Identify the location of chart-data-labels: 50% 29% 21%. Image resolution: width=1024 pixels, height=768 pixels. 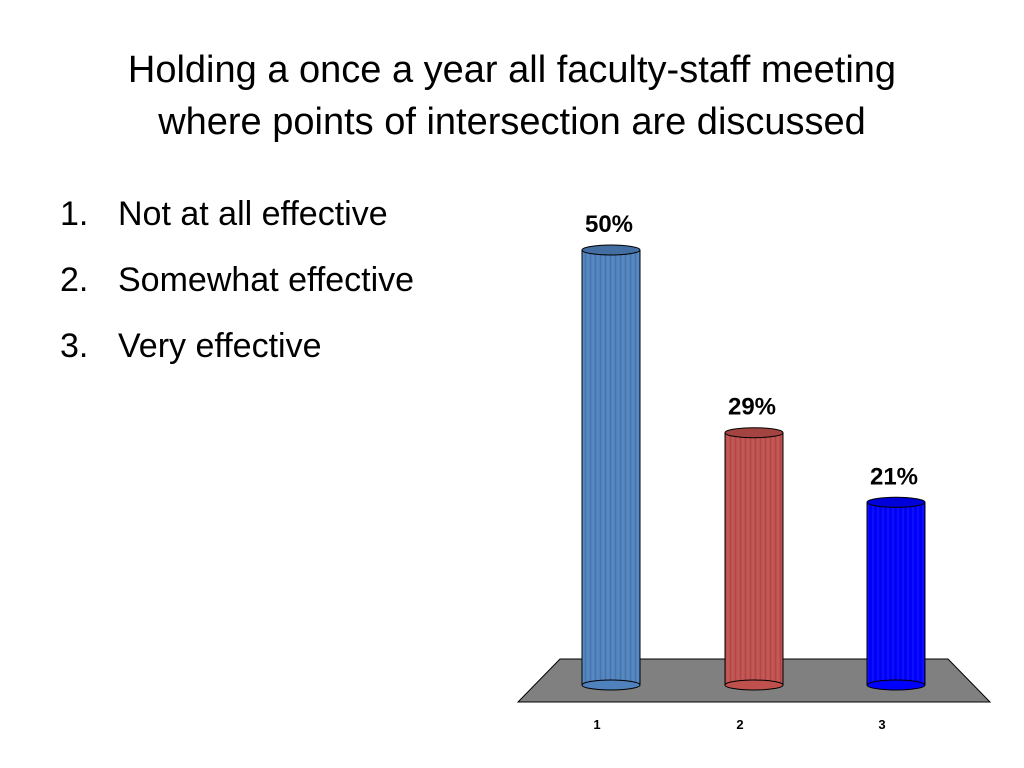
(751, 350).